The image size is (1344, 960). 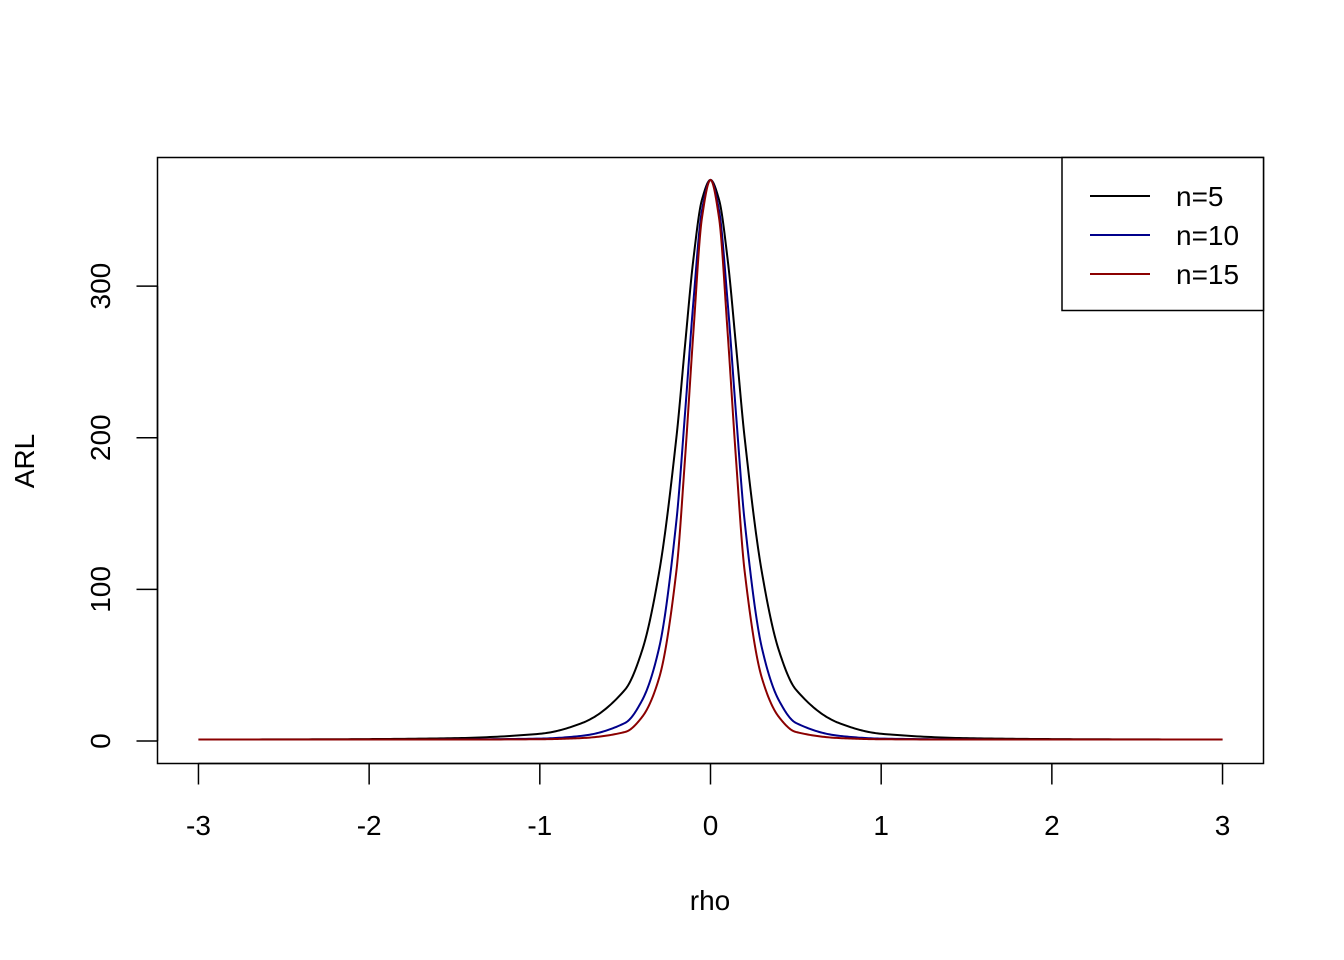 I want to click on x-tick-label: 3, so click(x=1223, y=825).